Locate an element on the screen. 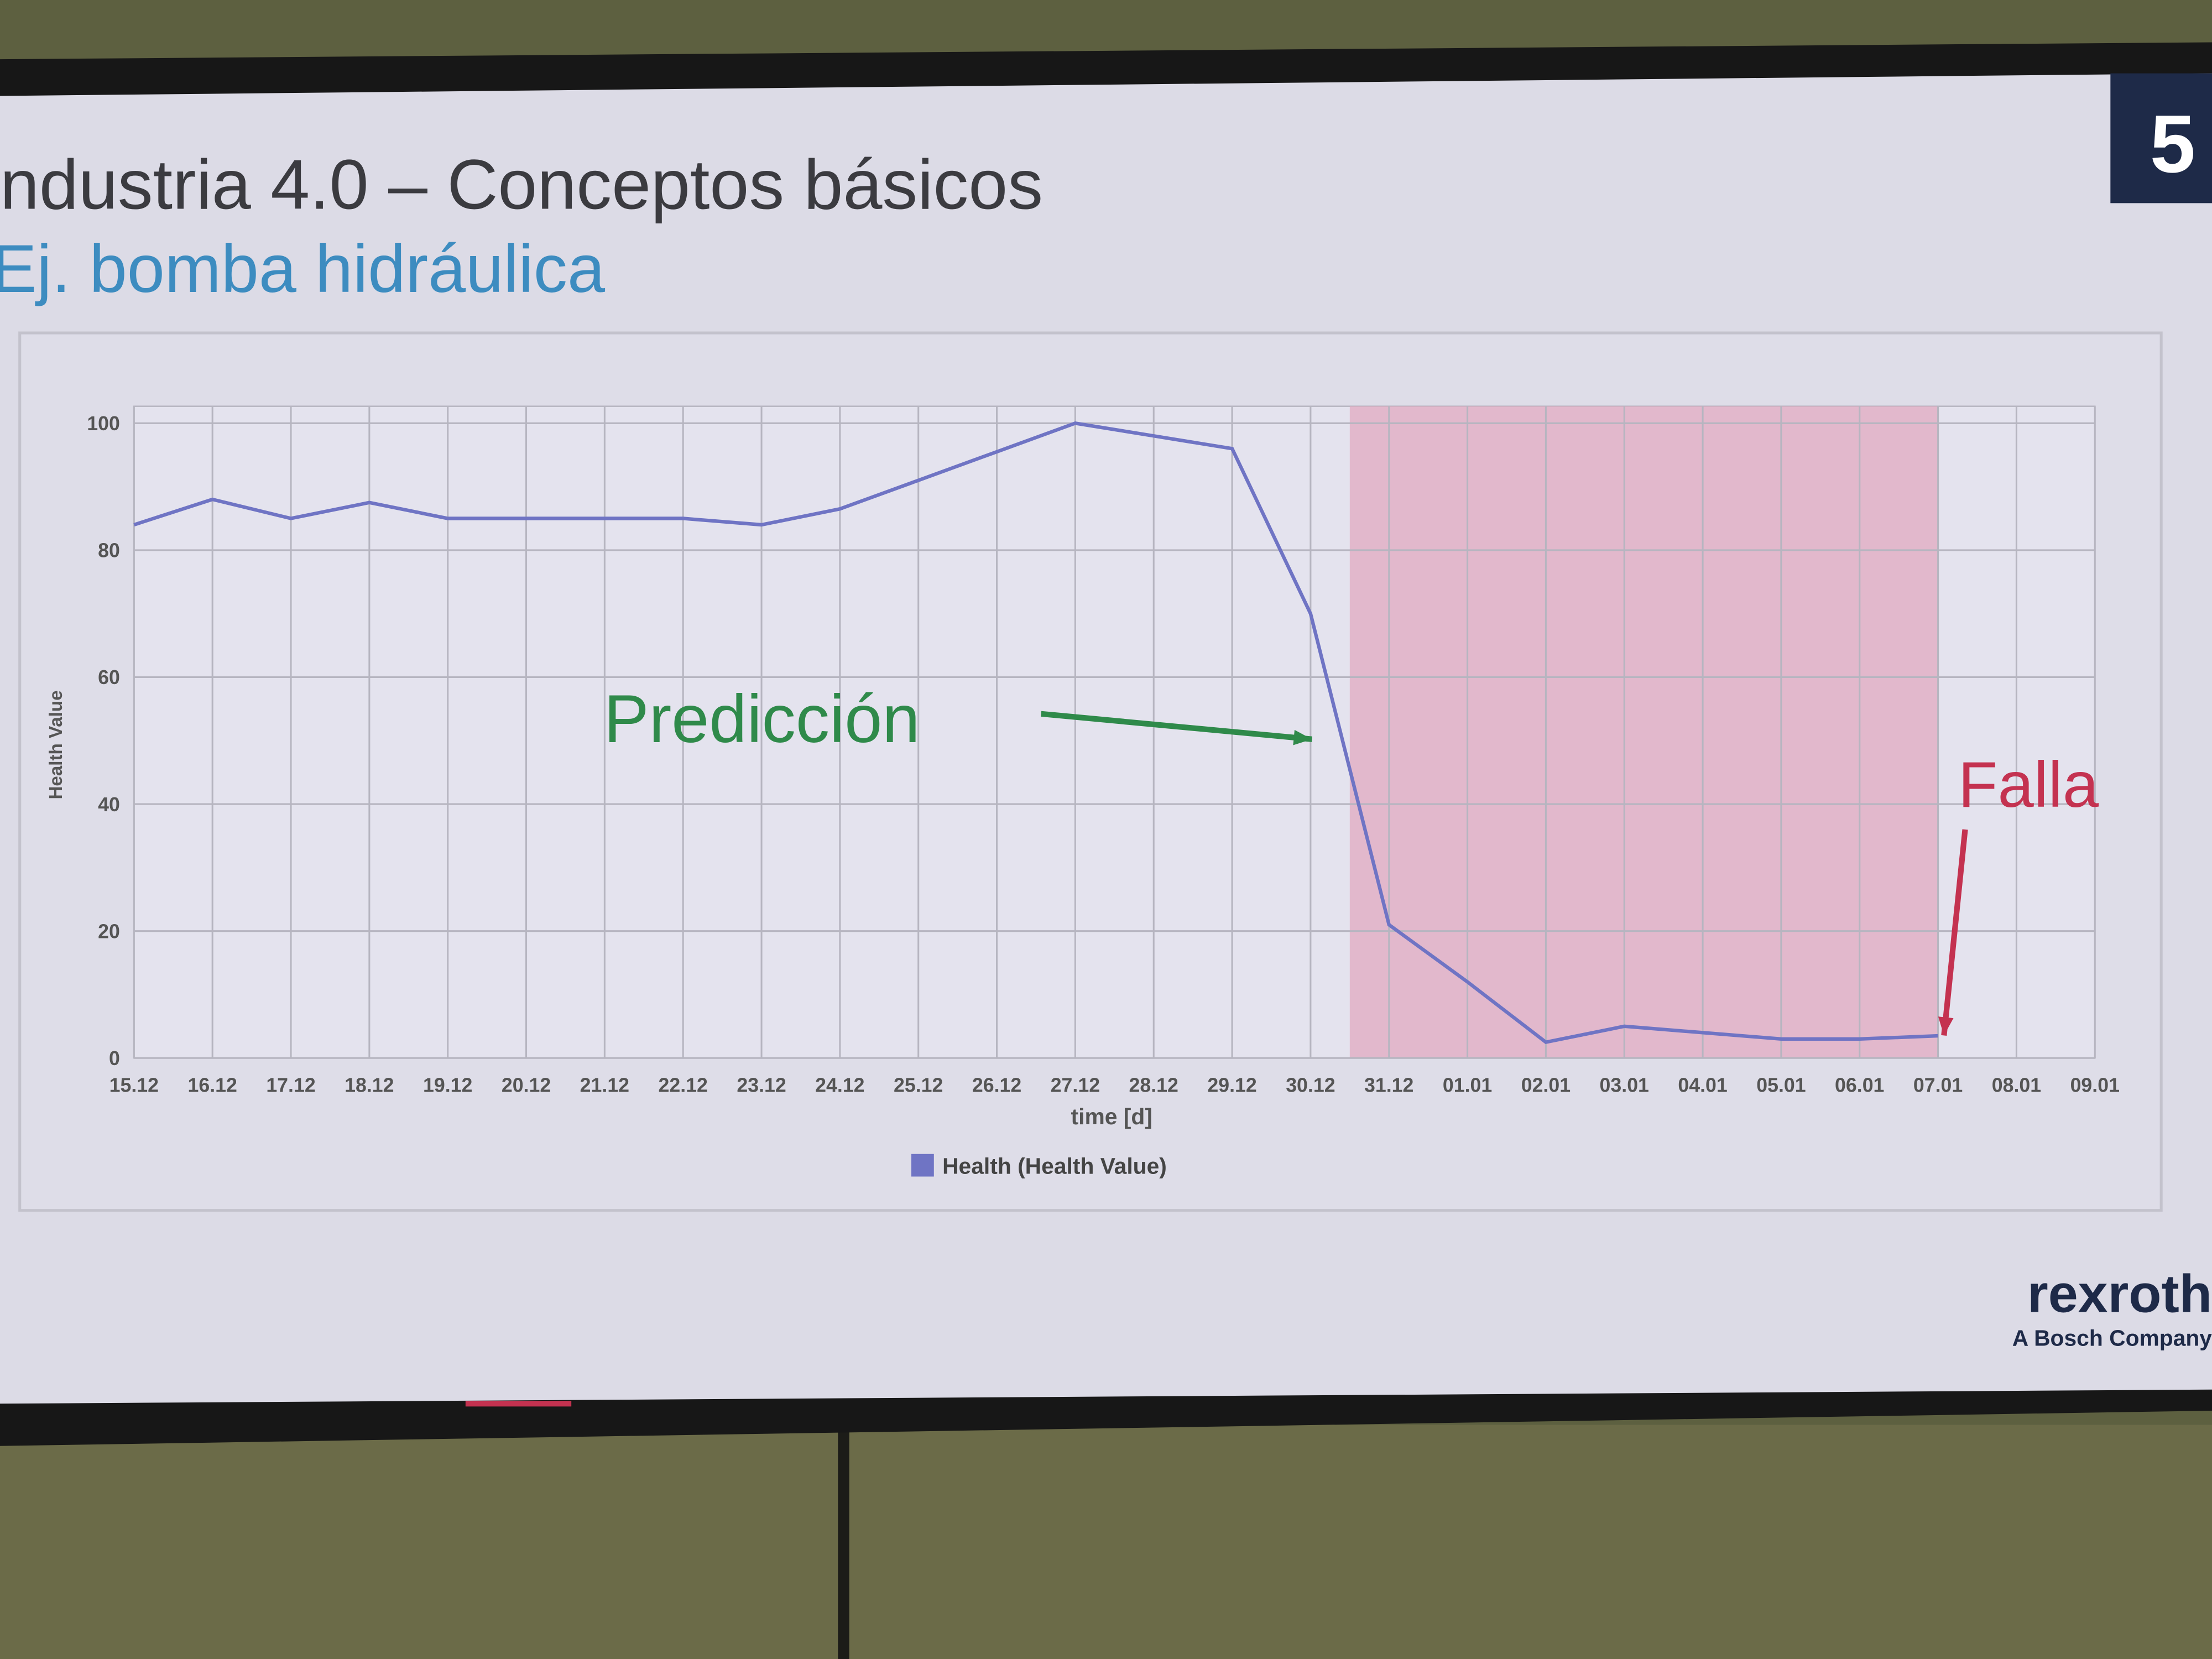  x-tick-label: 23.12 is located at coordinates (761, 1085).